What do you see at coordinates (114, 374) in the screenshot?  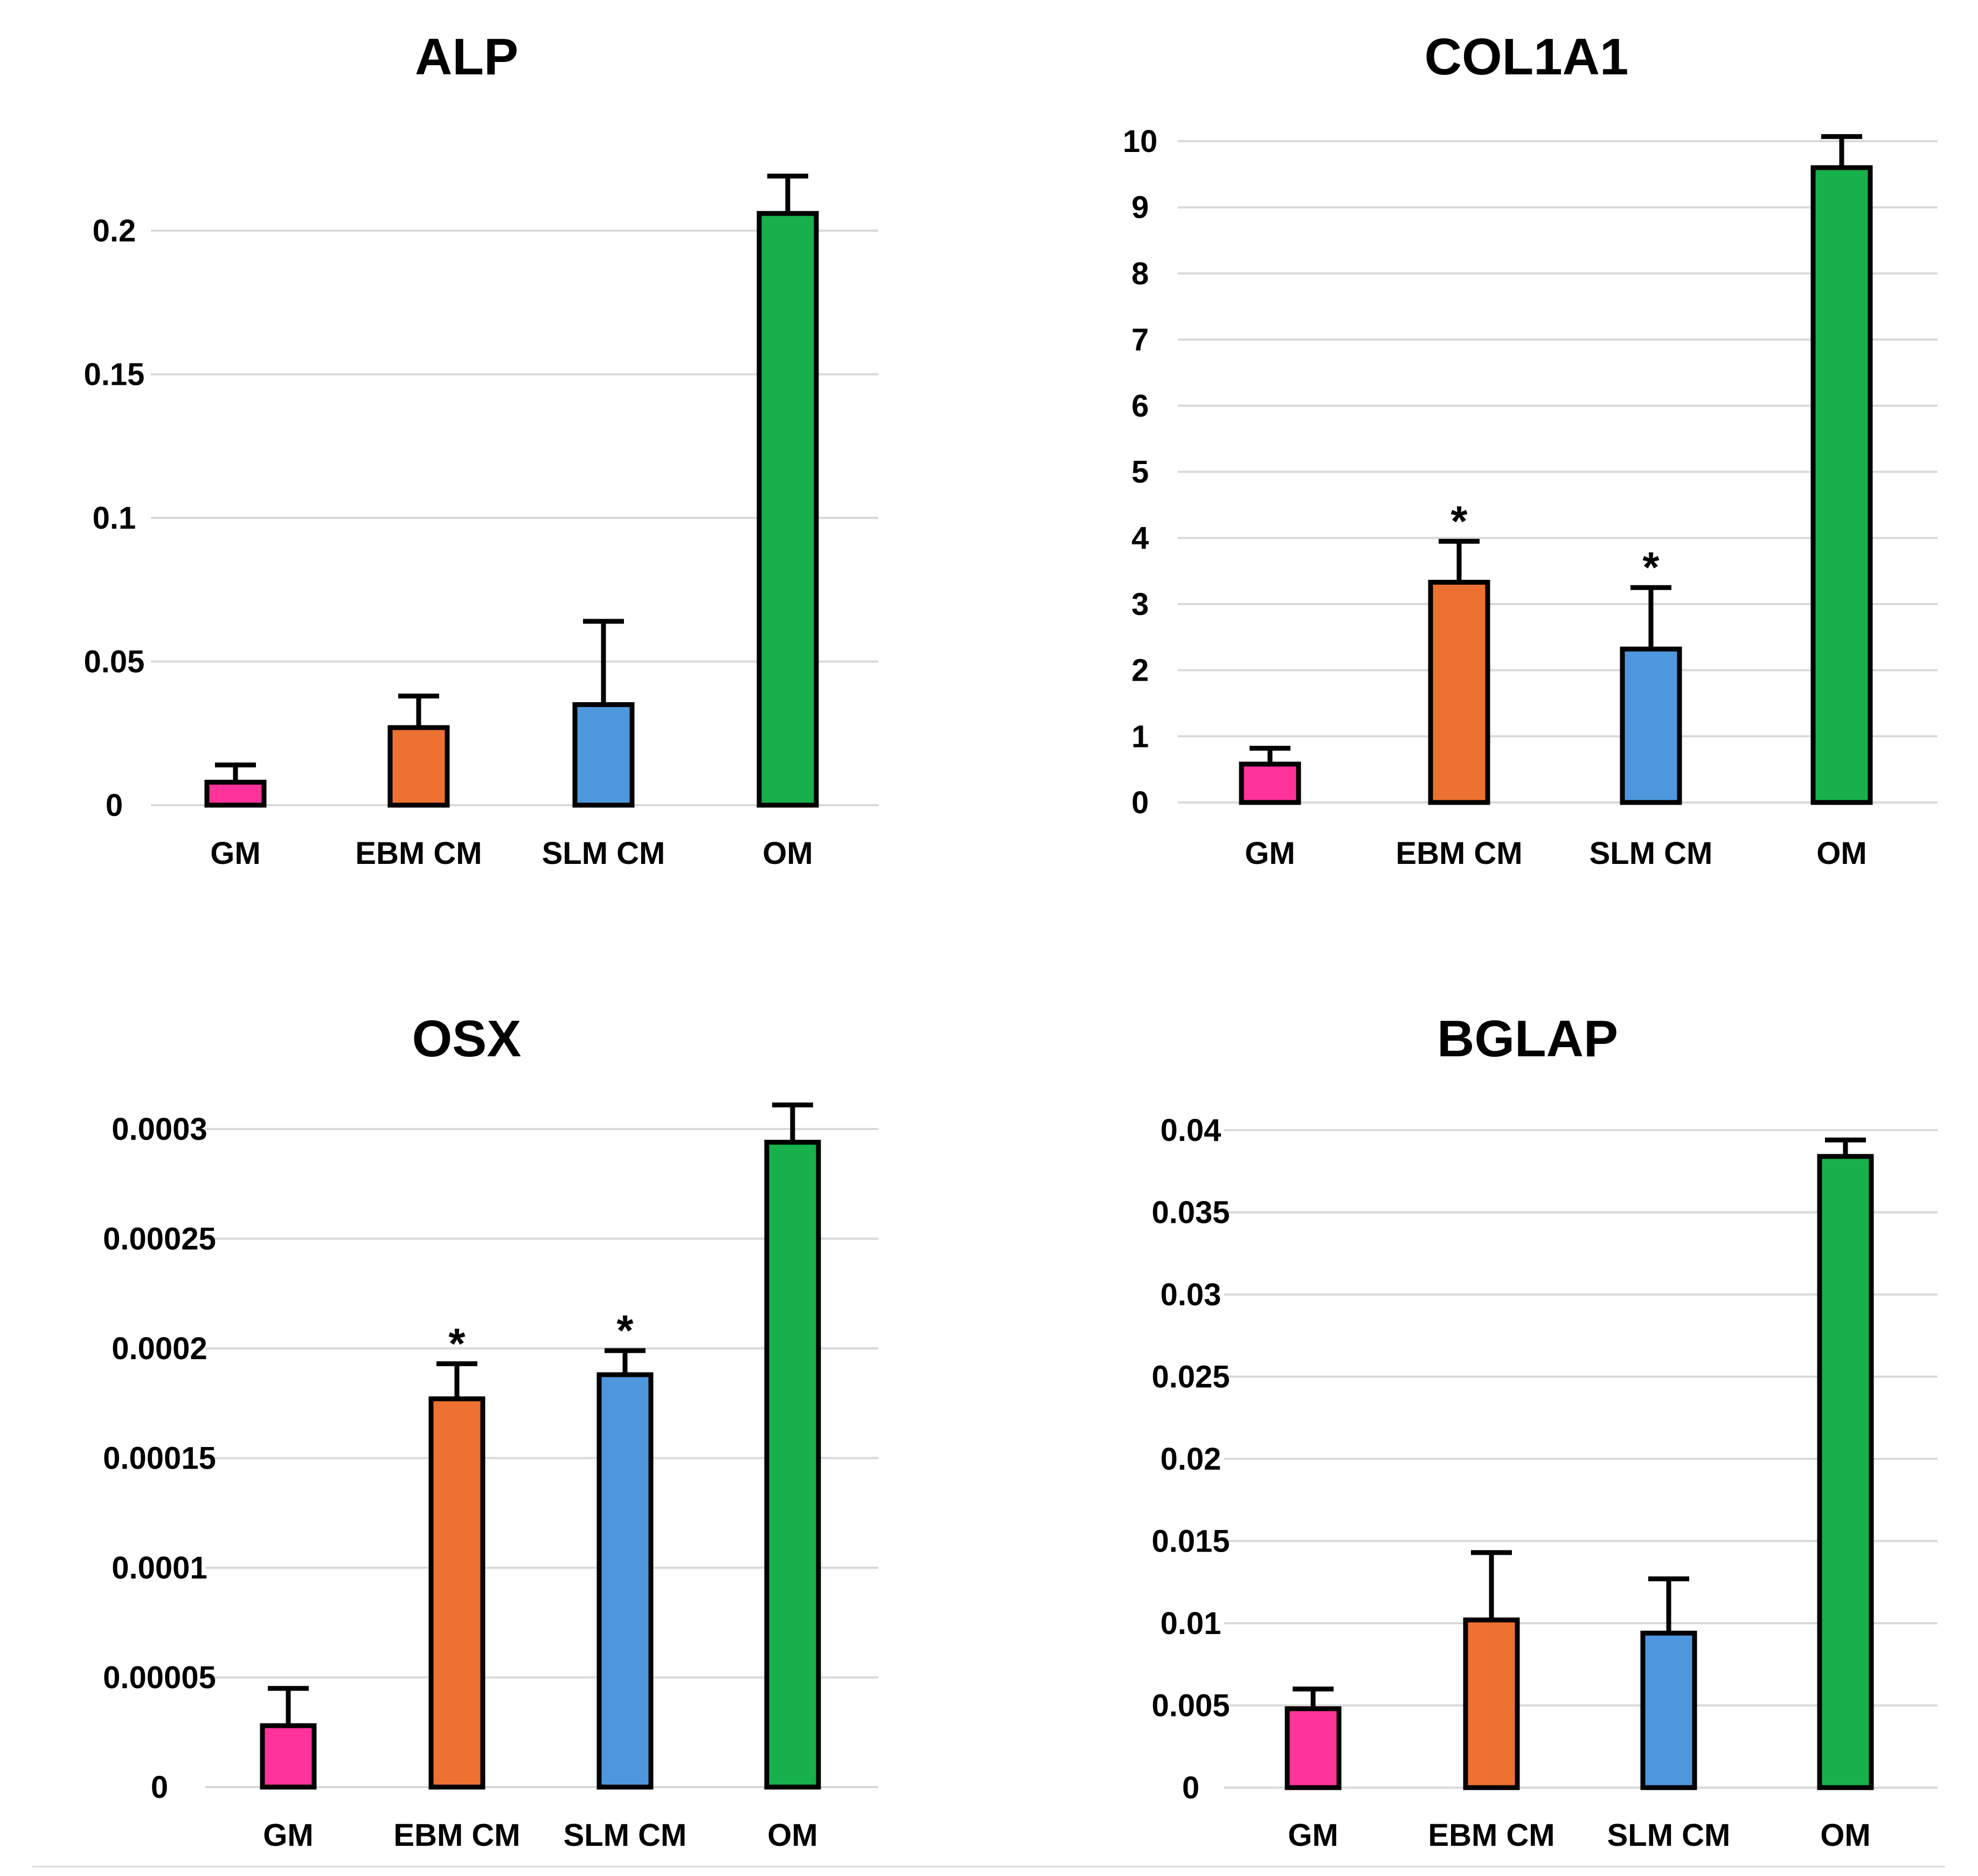 I see `y-tick-label: 0.15` at bounding box center [114, 374].